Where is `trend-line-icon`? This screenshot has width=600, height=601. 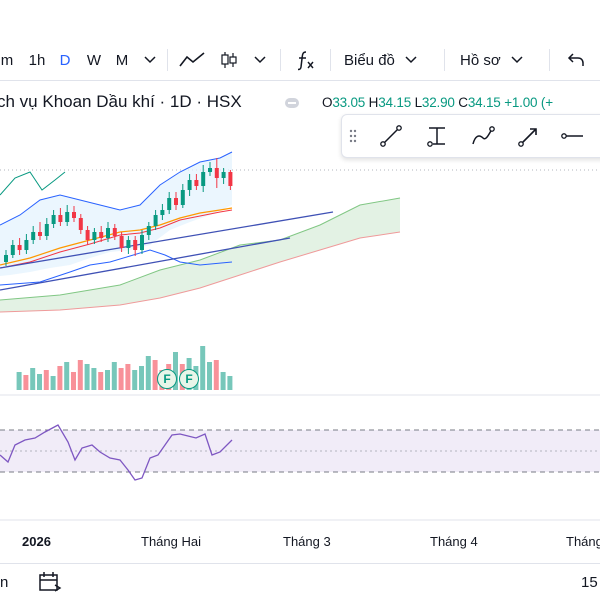 trend-line-icon is located at coordinates (391, 136).